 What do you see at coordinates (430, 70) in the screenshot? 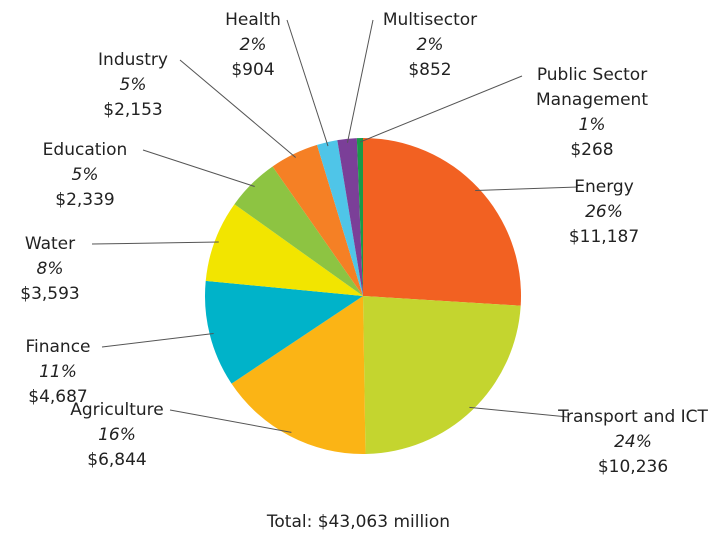
I see `value-label: $852` at bounding box center [430, 70].